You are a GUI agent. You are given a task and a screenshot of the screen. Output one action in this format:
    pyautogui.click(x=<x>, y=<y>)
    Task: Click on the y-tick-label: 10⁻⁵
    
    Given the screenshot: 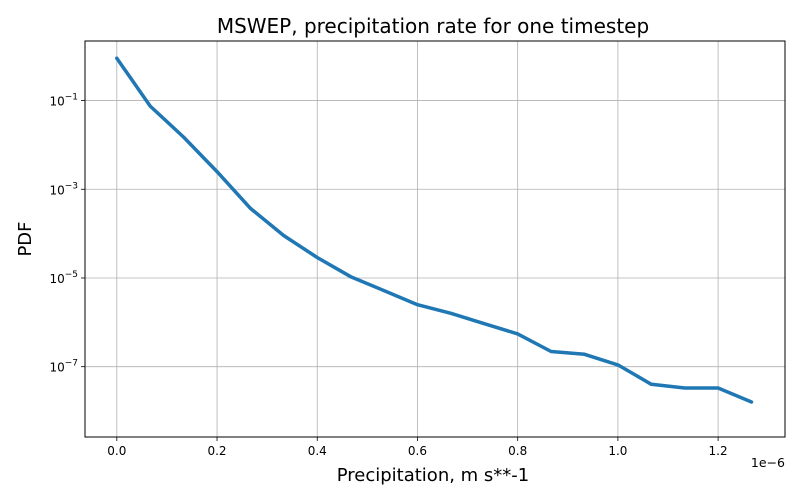 What is the action you would take?
    pyautogui.click(x=63, y=278)
    